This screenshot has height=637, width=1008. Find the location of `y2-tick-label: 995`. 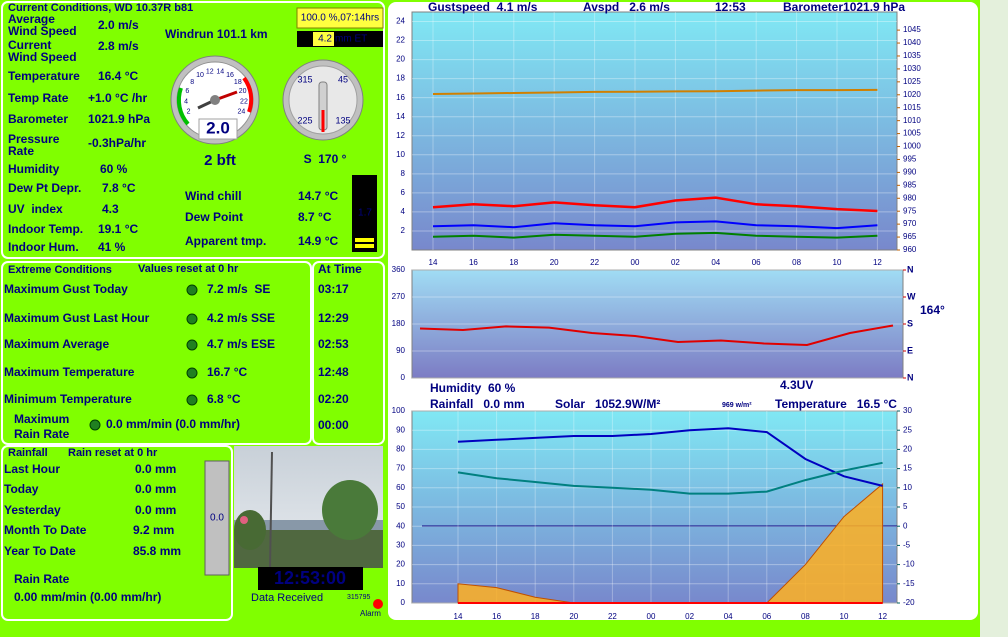

y2-tick-label: 995 is located at coordinates (910, 159).